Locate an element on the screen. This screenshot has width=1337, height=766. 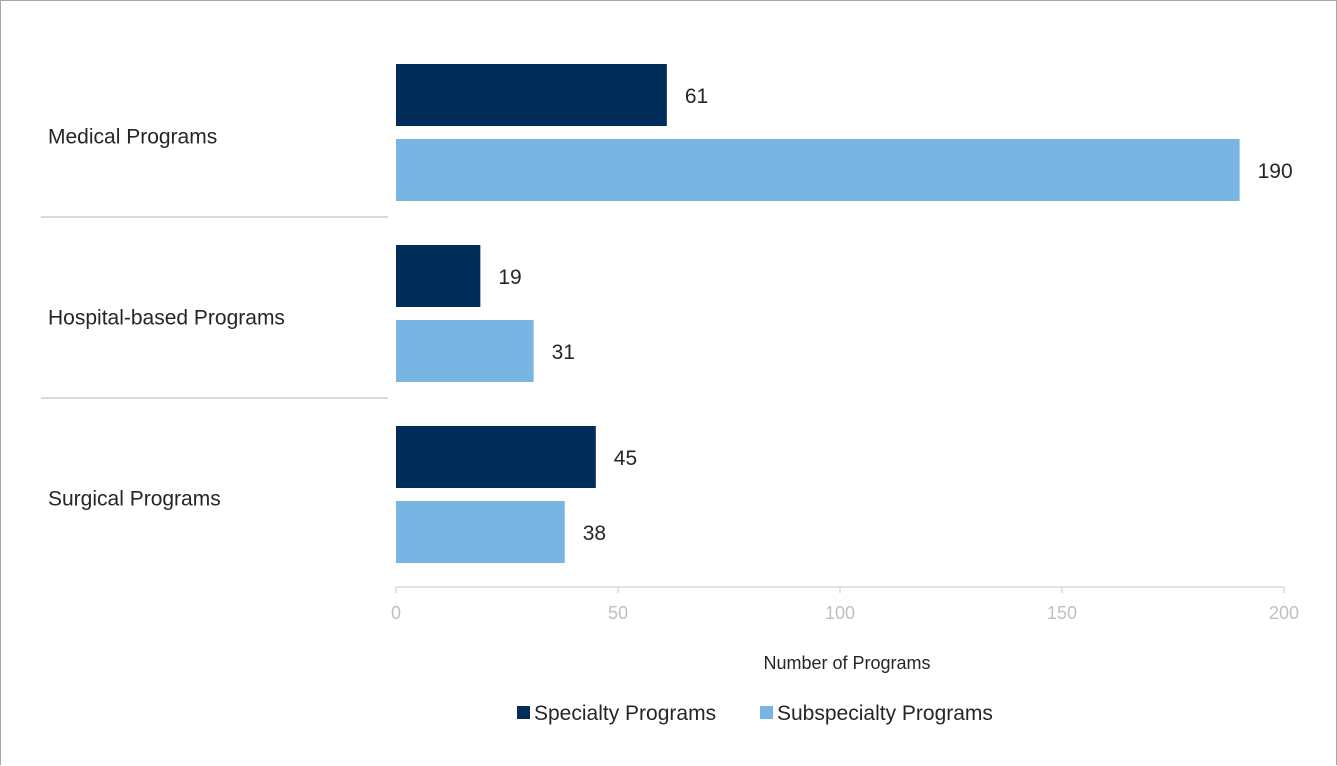
data-label: 190 is located at coordinates (1275, 171).